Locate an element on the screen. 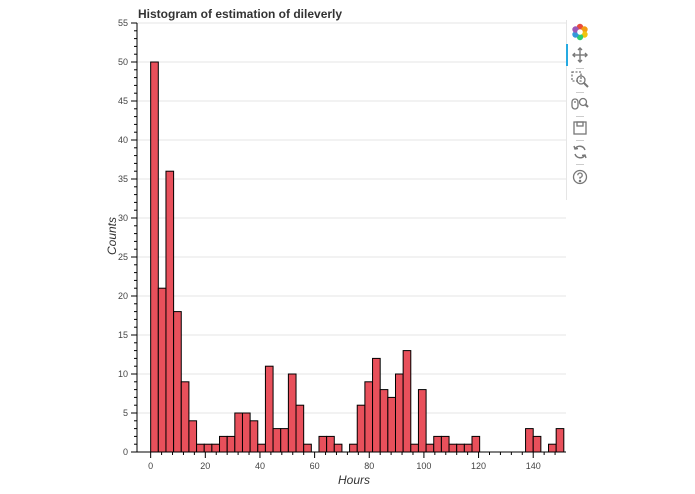 The width and height of the screenshot is (695, 494). x-tick-label: 80 is located at coordinates (369, 466).